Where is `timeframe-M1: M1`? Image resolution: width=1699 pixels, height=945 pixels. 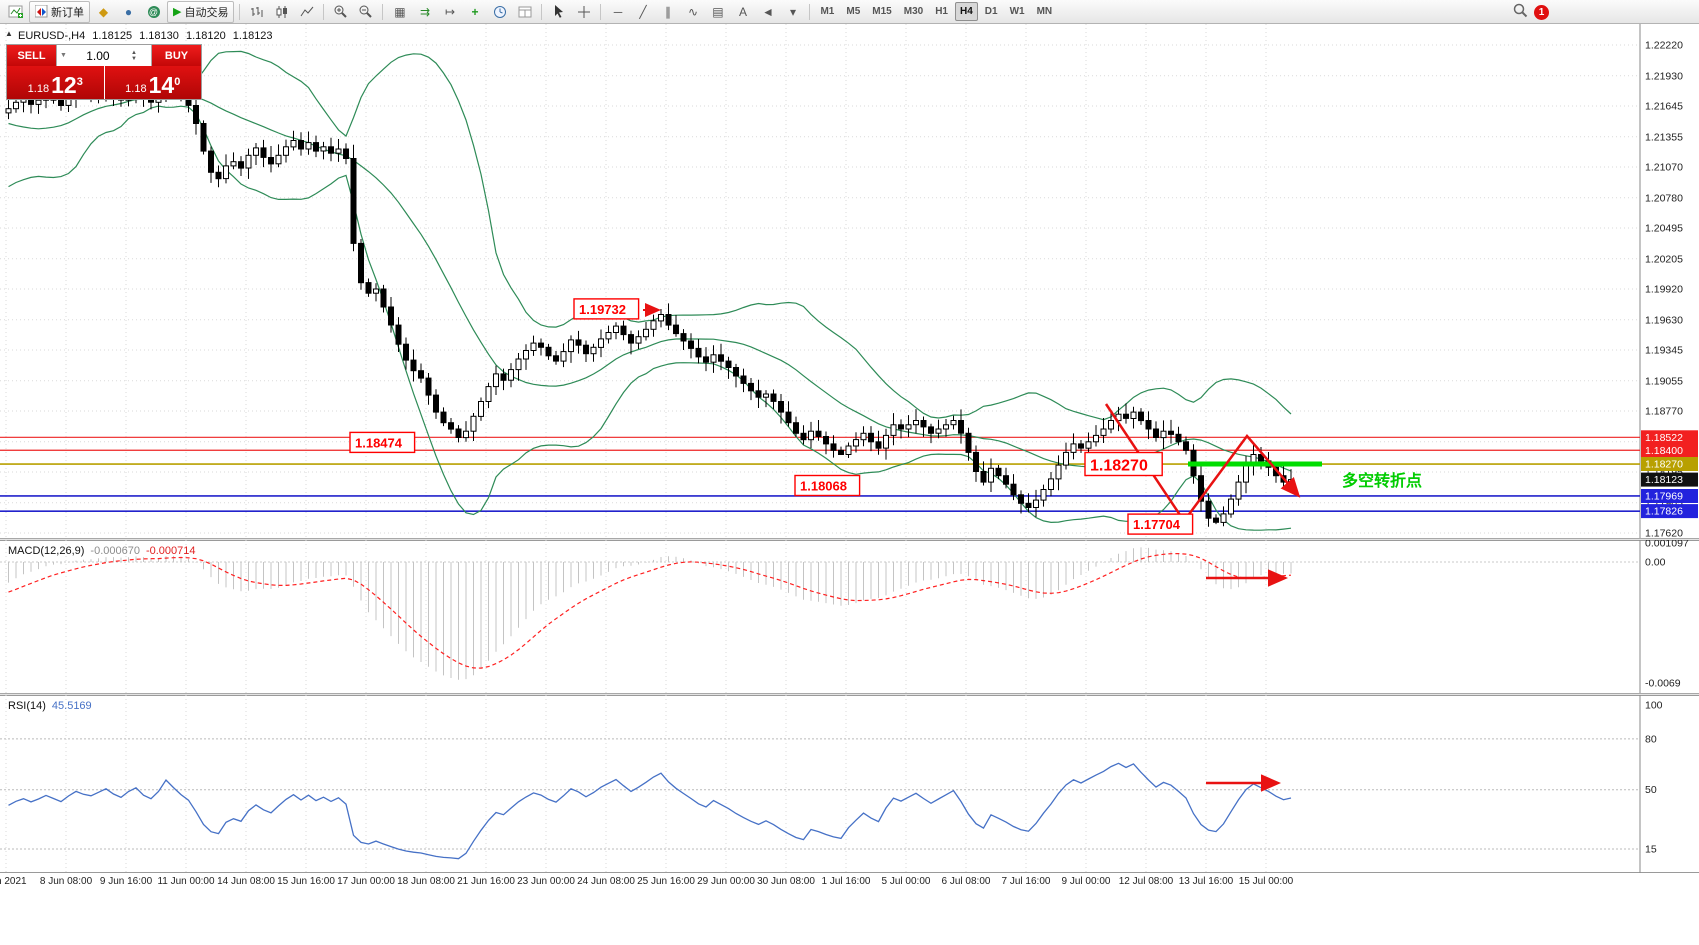 timeframe-M1: M1 is located at coordinates (827, 11).